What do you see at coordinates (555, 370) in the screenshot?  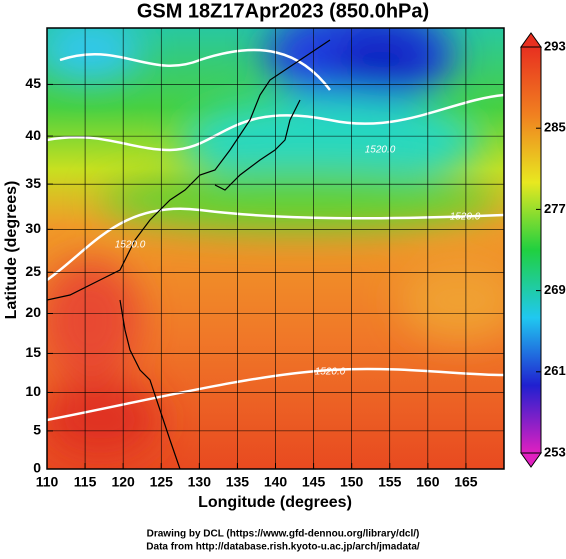 I see `colorbar-tick-label: 261` at bounding box center [555, 370].